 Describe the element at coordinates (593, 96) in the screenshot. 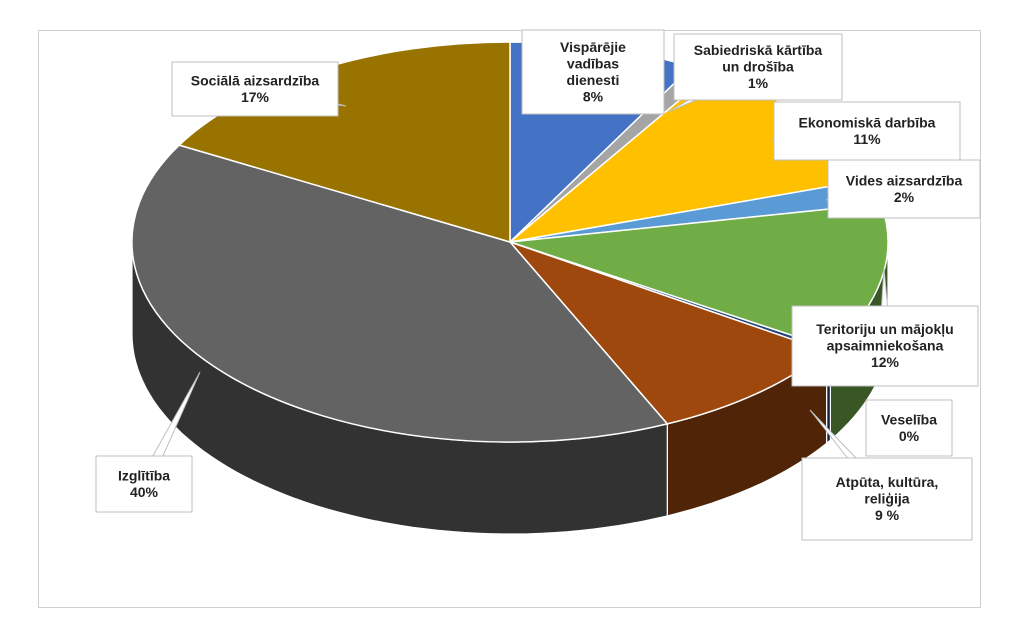

I see `data-label-percent: 8%` at that location.